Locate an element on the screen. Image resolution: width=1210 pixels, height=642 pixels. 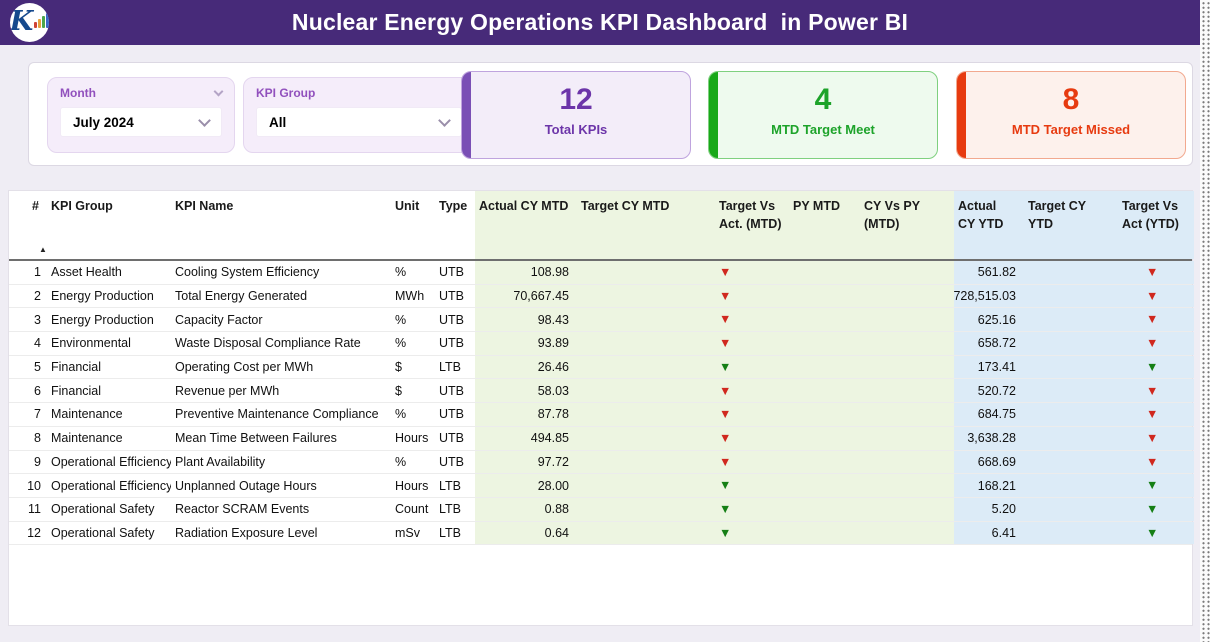
kpi-group-cell: Asset Health is located at coordinates (86, 272).